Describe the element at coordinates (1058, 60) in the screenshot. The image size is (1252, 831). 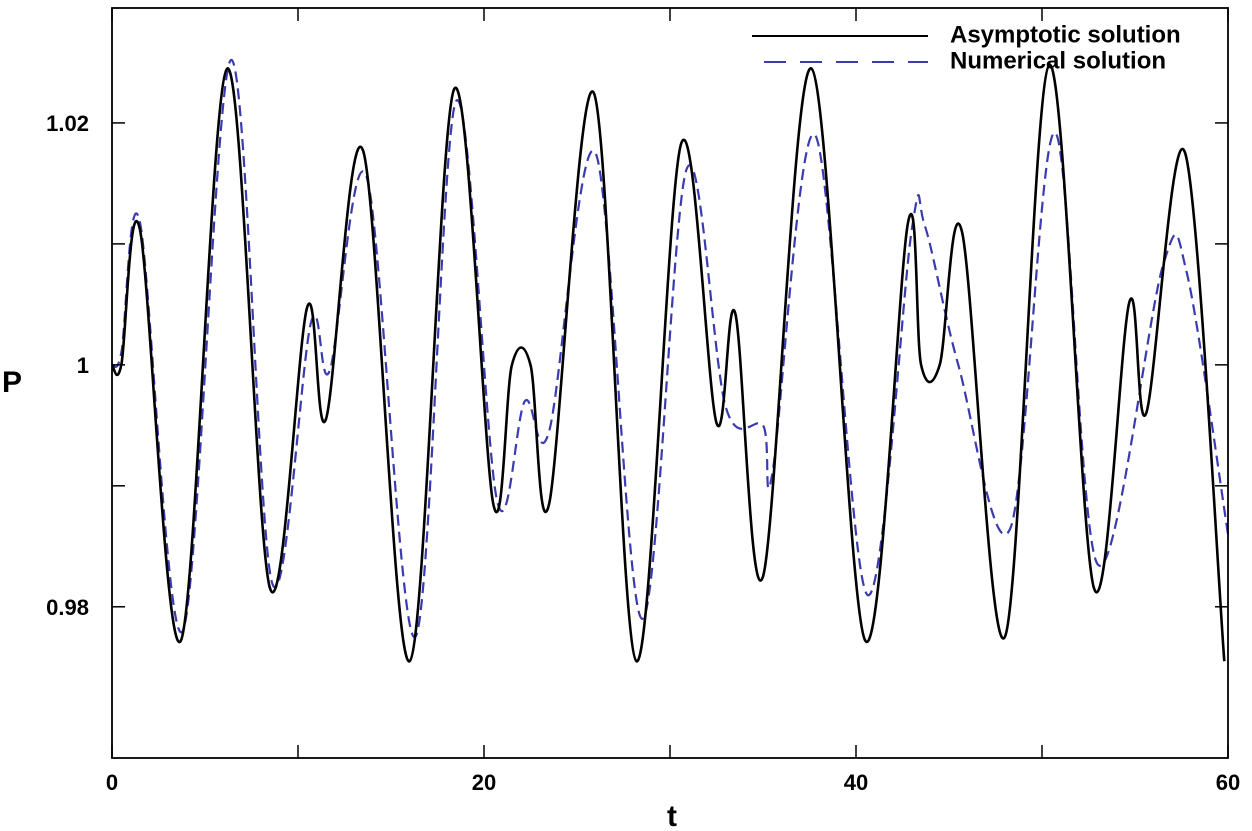
I see `legend-label-numerical: Numerical solution` at that location.